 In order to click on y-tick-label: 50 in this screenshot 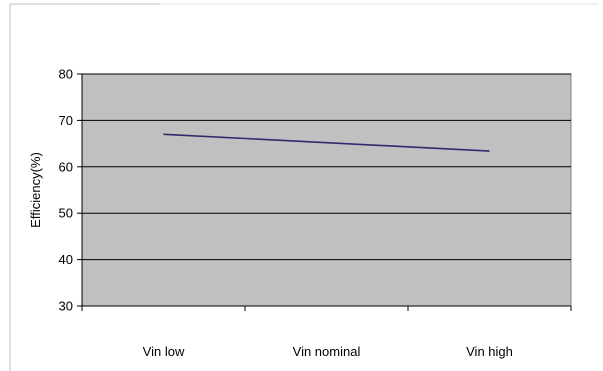, I will do `click(66, 213)`.